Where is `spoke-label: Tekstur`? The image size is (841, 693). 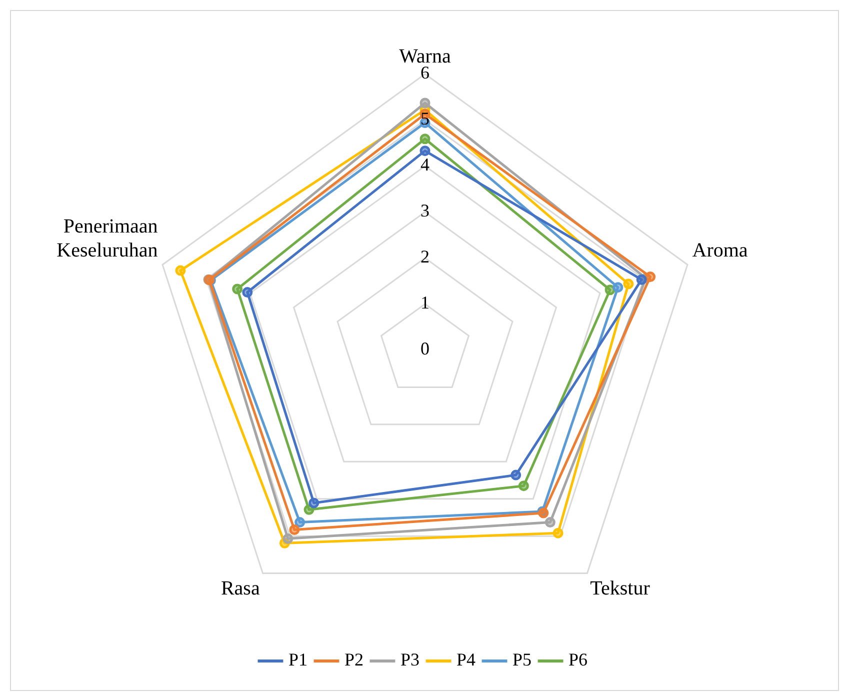
spoke-label: Tekstur is located at coordinates (620, 589).